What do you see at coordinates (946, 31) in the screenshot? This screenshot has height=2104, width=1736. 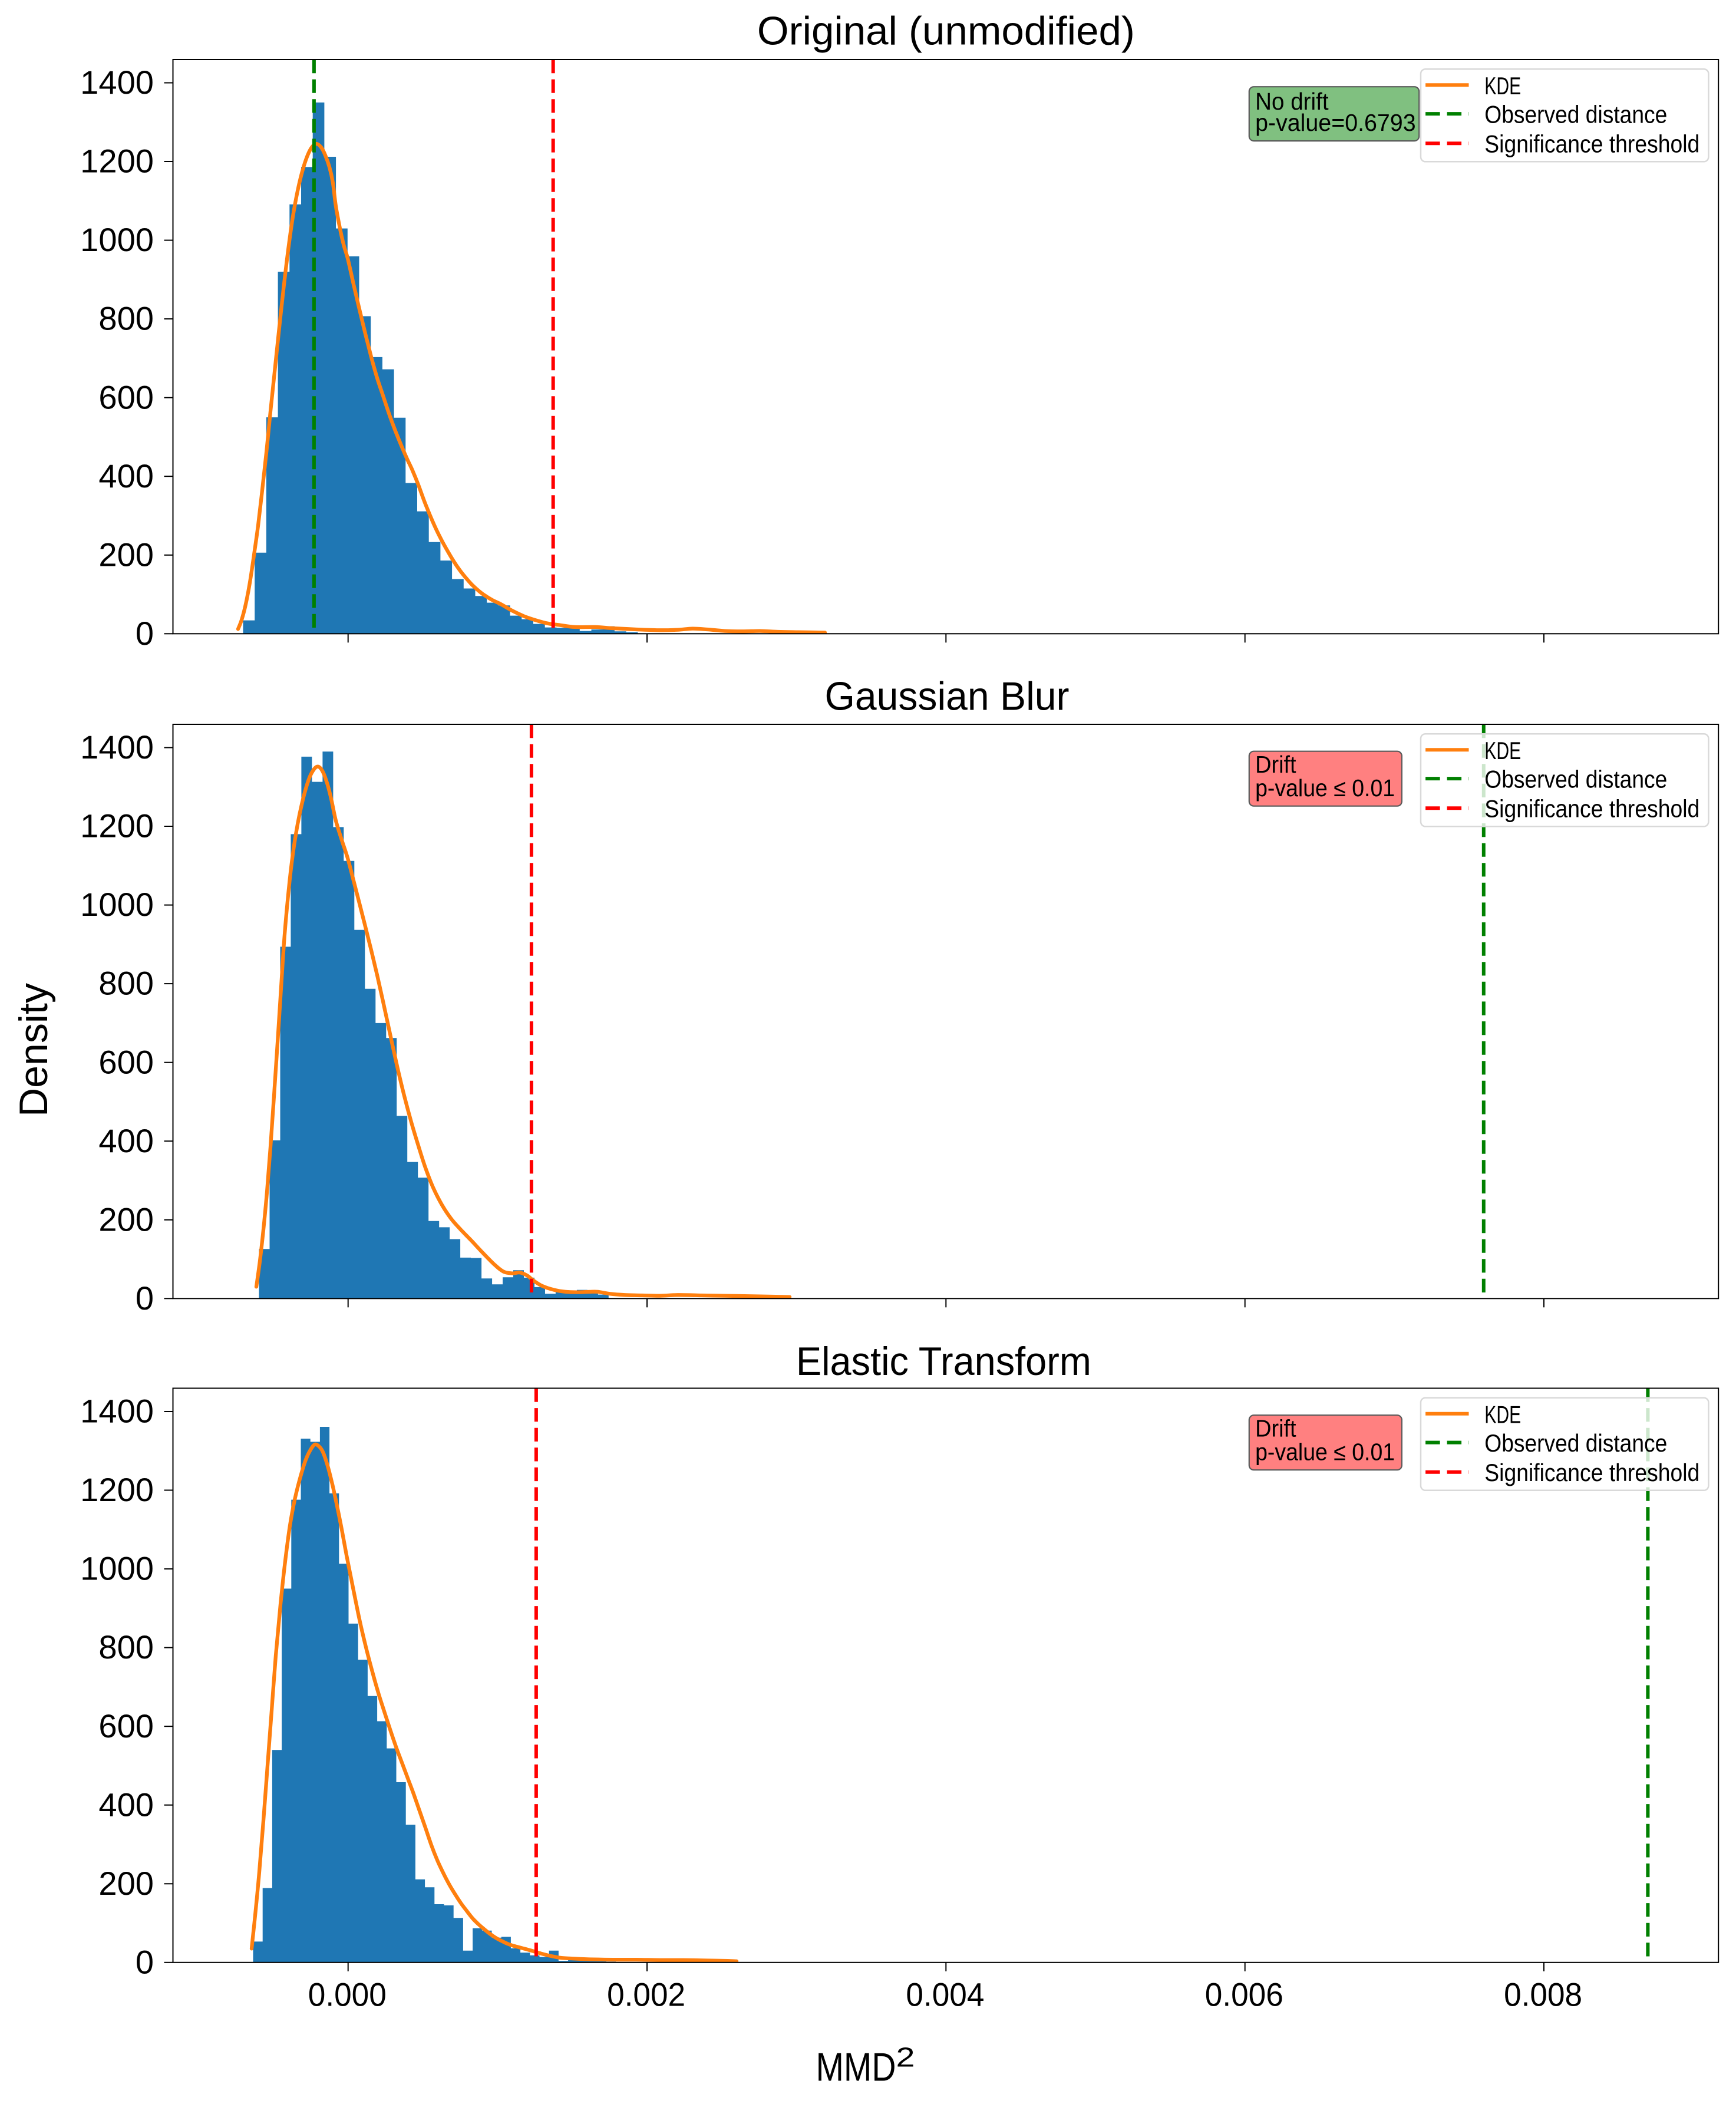 I see `svg-text: Original (unmodified)` at bounding box center [946, 31].